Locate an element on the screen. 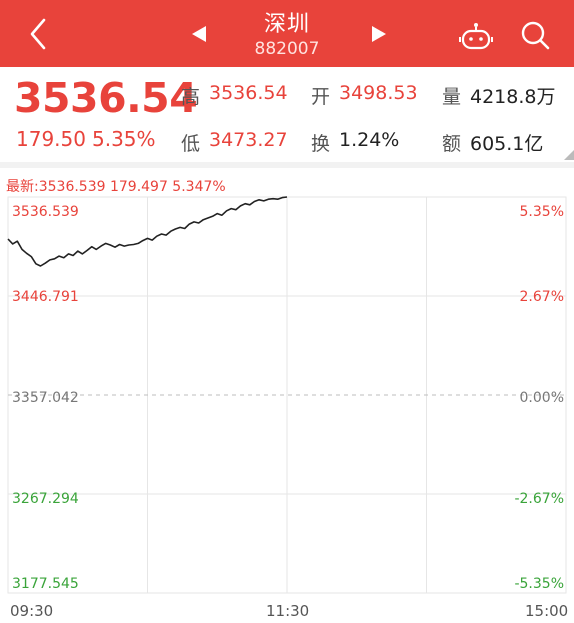 This screenshot has height=623, width=574. latest-readout: 最新:3536.539 179.497 5.347% is located at coordinates (116, 187).